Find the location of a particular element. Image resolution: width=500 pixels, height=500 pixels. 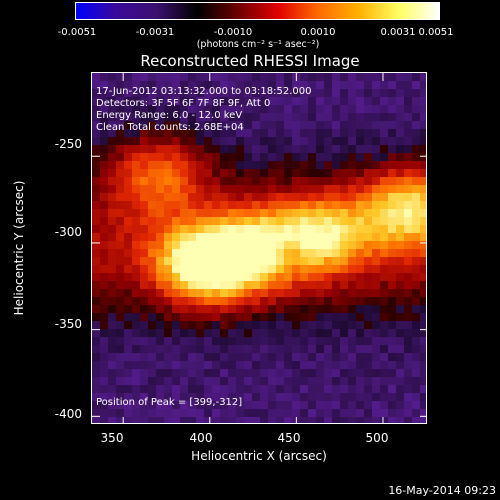

y-tick-label: -300 is located at coordinates (68, 232).